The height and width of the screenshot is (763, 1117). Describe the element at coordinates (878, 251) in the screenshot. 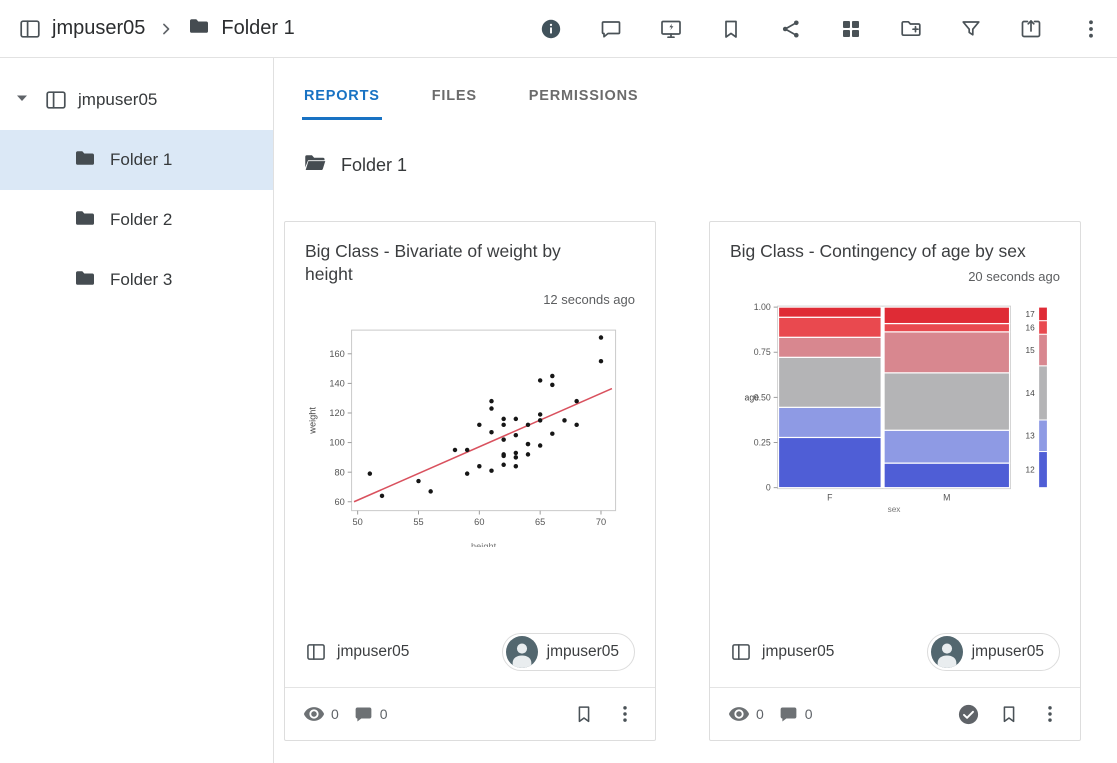

I see `report-title: Big Class - Contingency of age by sex` at that location.